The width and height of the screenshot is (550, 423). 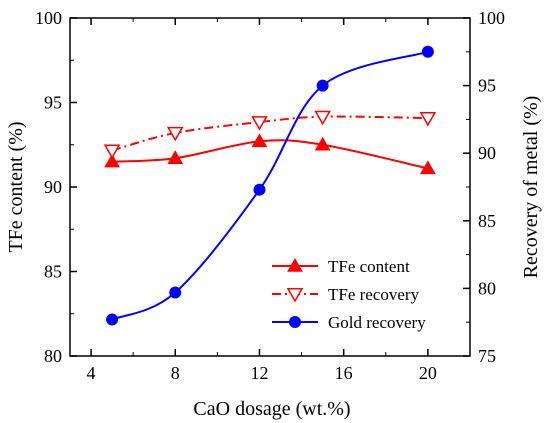 What do you see at coordinates (48, 18) in the screenshot?
I see `left-y-tick-label: 100` at bounding box center [48, 18].